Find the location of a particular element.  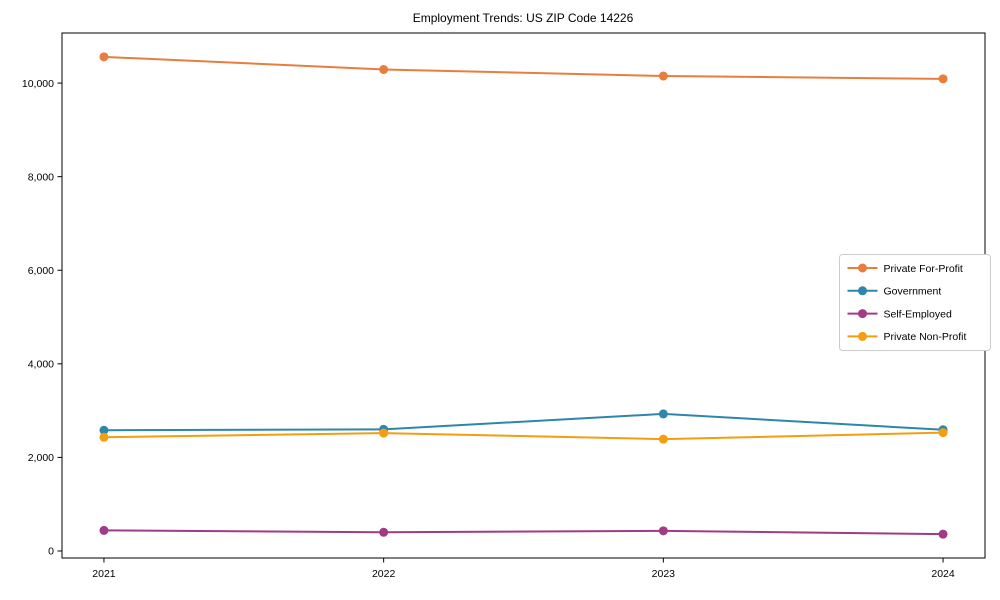

y-tick-label: 2,000 is located at coordinates (41, 458).